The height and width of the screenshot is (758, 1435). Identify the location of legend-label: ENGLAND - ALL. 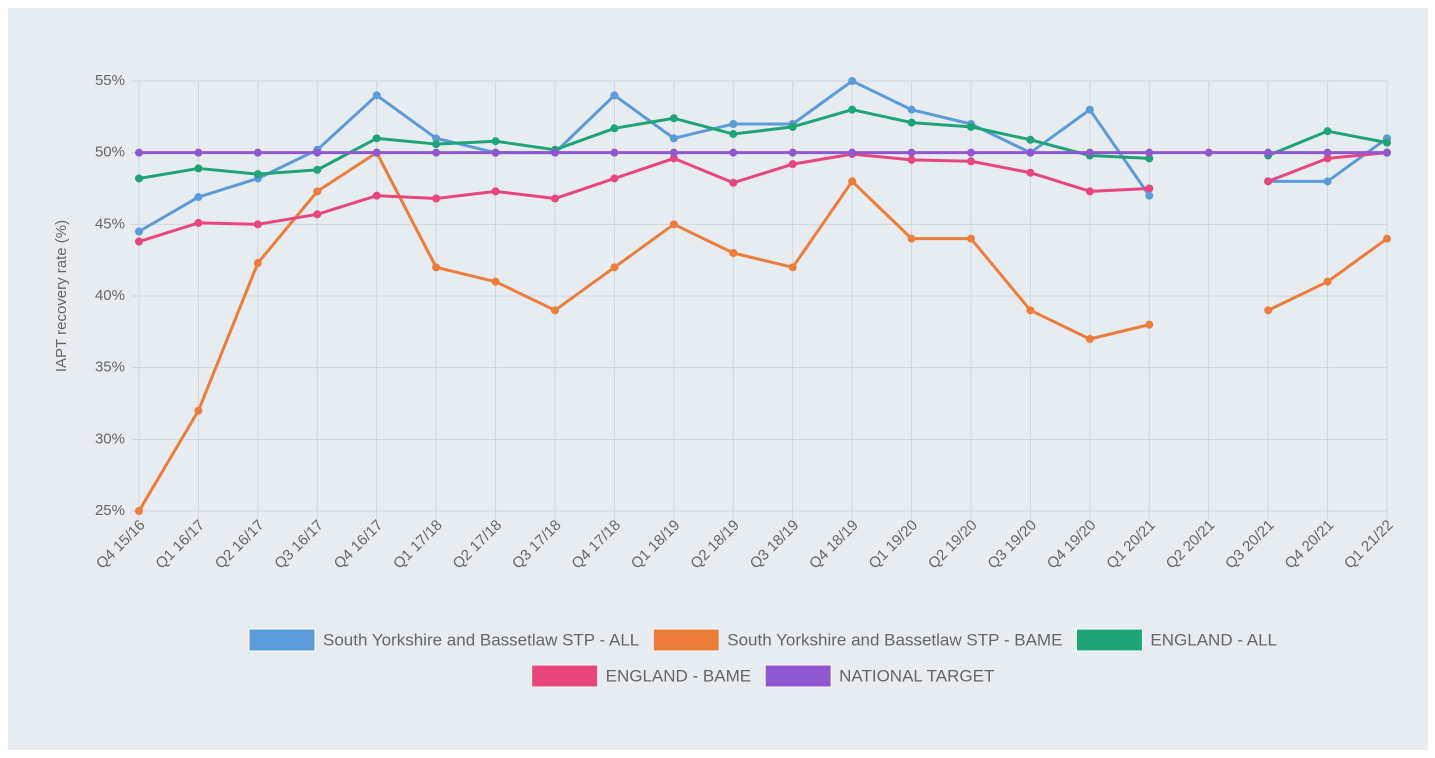
(1213, 639).